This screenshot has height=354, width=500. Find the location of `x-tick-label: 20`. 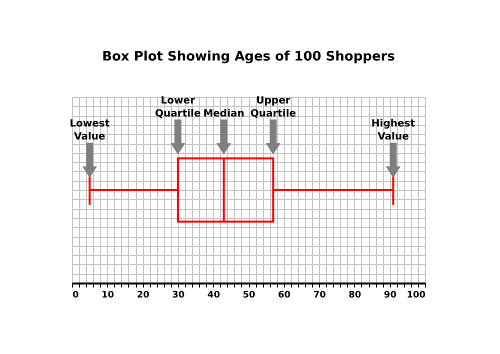

x-tick-label: 20 is located at coordinates (143, 295).